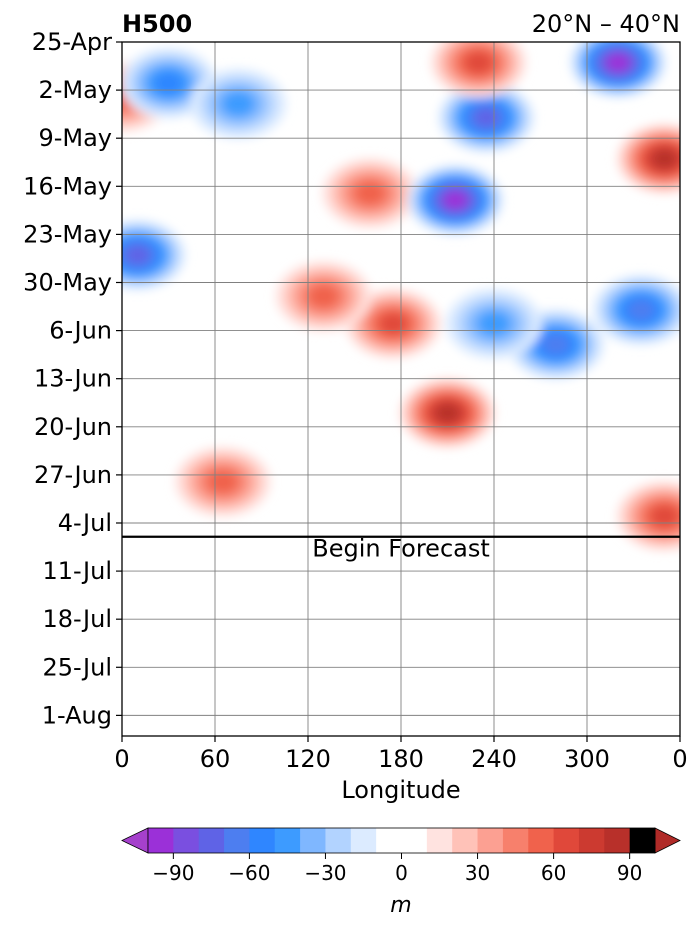 This screenshot has height=929, width=700. Describe the element at coordinates (401, 759) in the screenshot. I see `x-tick-label: 180` at that location.